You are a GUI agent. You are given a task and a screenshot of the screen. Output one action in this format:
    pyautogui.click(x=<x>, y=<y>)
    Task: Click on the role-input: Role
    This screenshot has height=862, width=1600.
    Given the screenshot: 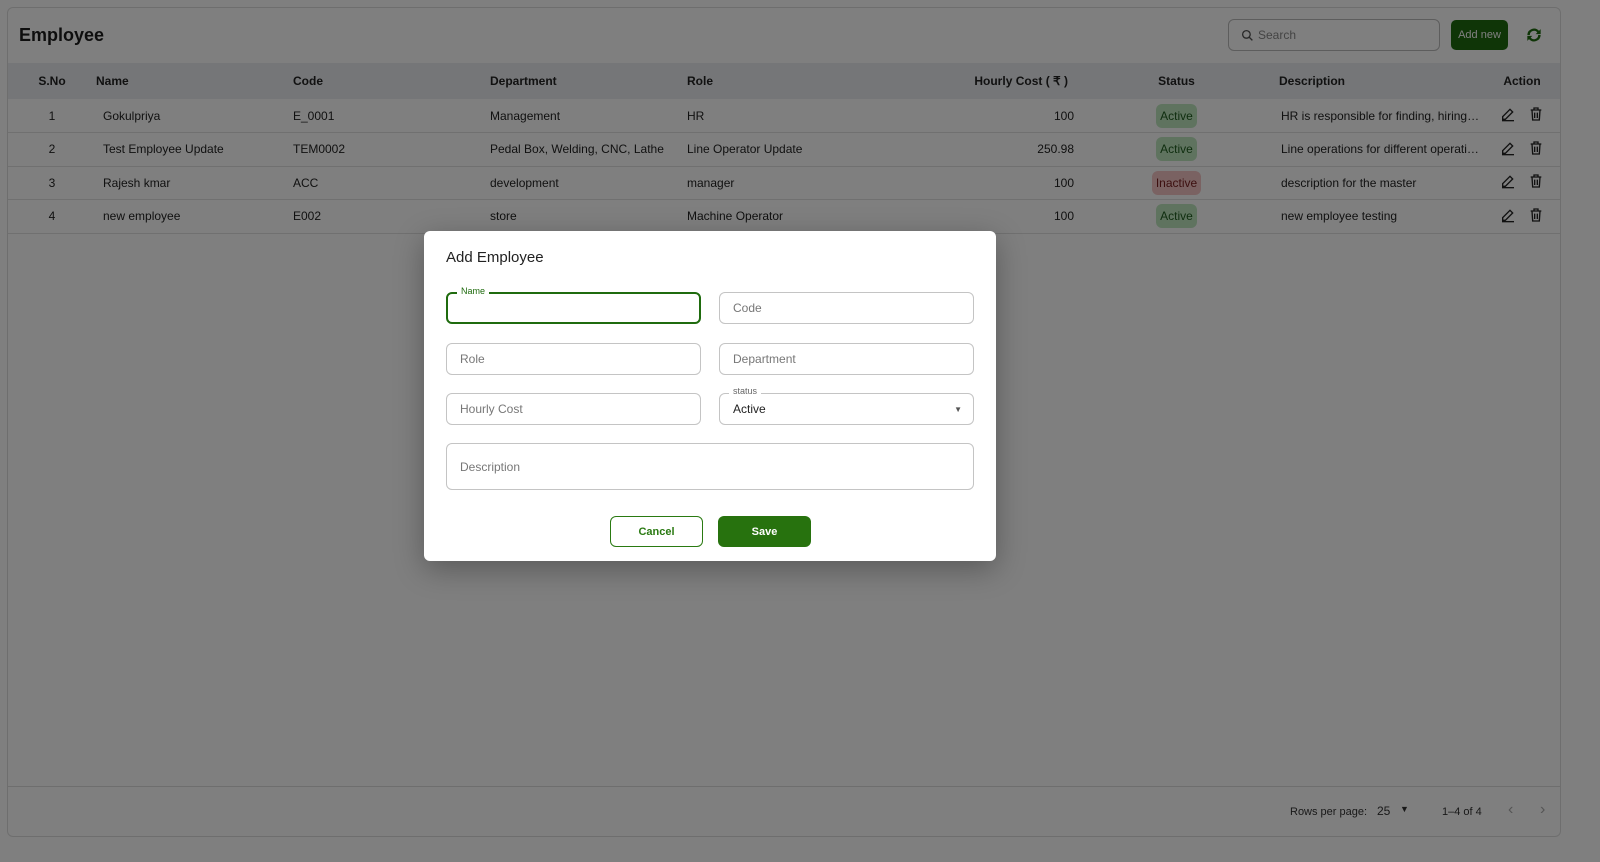 What is the action you would take?
    pyautogui.click(x=573, y=359)
    